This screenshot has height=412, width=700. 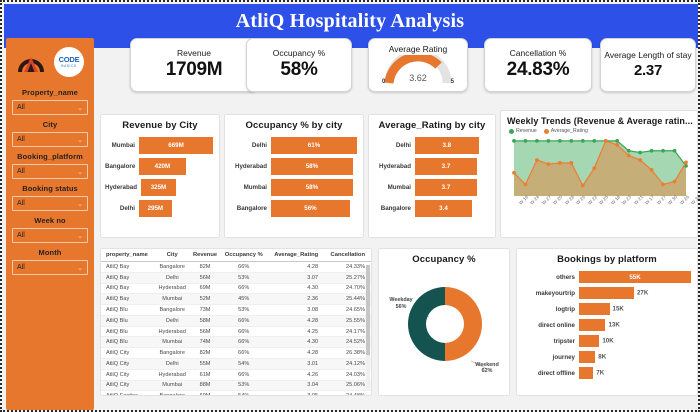 What do you see at coordinates (347, 255) in the screenshot?
I see `table-column-header: Cancellation` at bounding box center [347, 255].